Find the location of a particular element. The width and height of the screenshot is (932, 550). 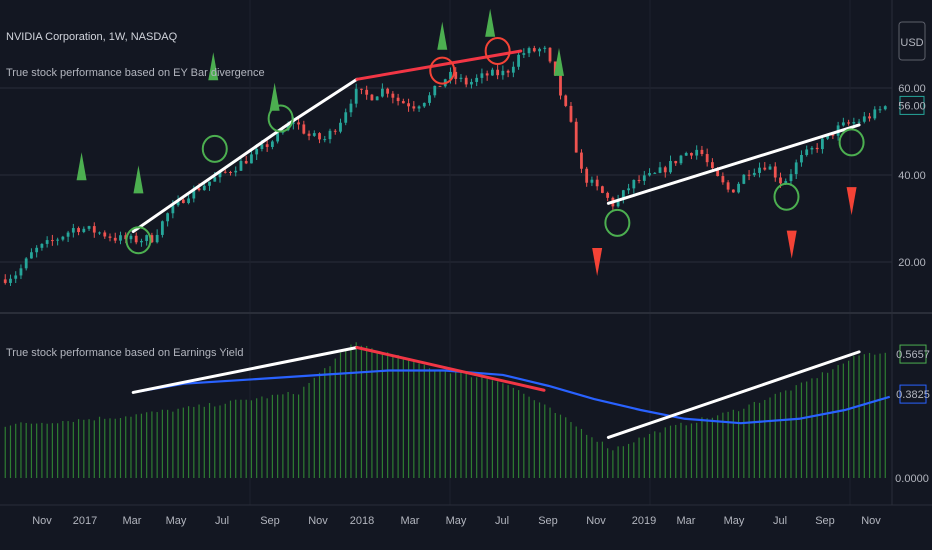

currency-button: USD is located at coordinates (912, 41).